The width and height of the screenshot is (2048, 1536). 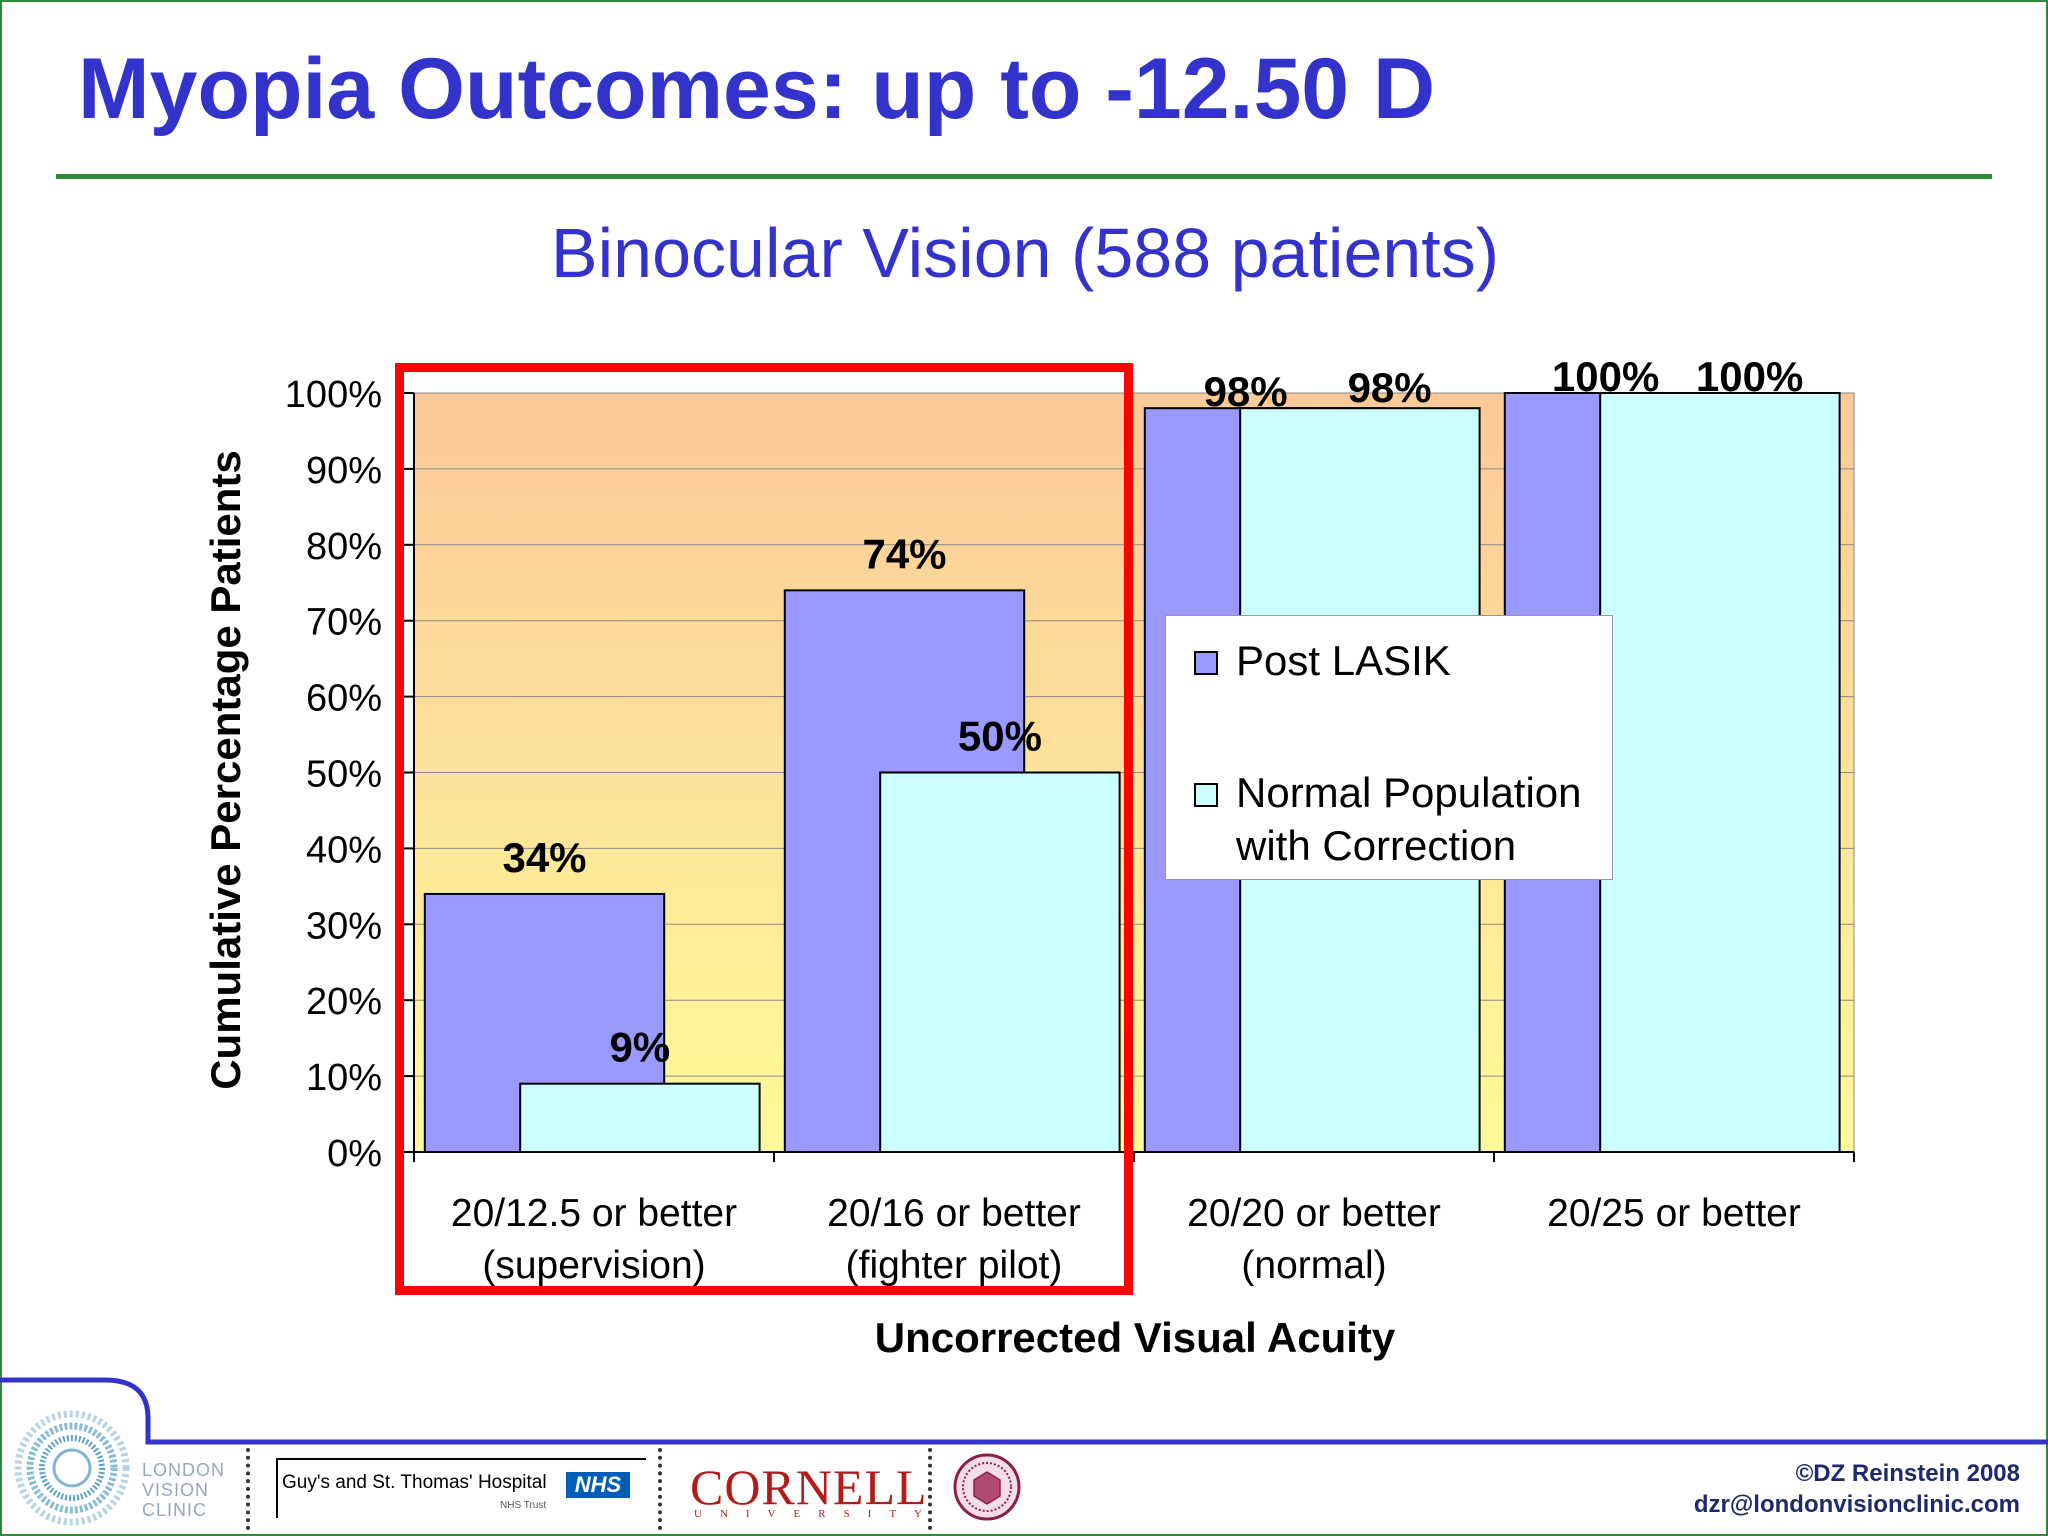 What do you see at coordinates (344, 926) in the screenshot?
I see `y-tick-label: 30%` at bounding box center [344, 926].